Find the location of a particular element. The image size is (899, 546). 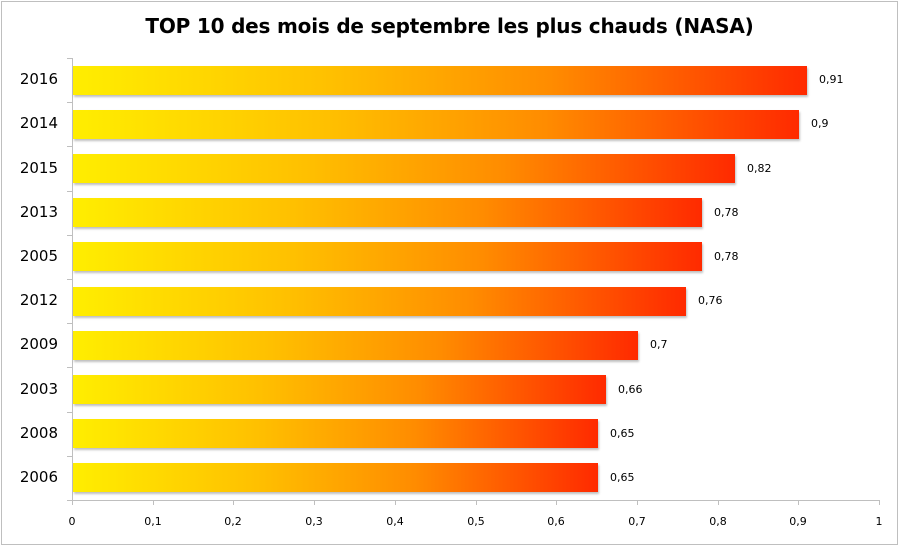

y-axis is located at coordinates (72, 279).